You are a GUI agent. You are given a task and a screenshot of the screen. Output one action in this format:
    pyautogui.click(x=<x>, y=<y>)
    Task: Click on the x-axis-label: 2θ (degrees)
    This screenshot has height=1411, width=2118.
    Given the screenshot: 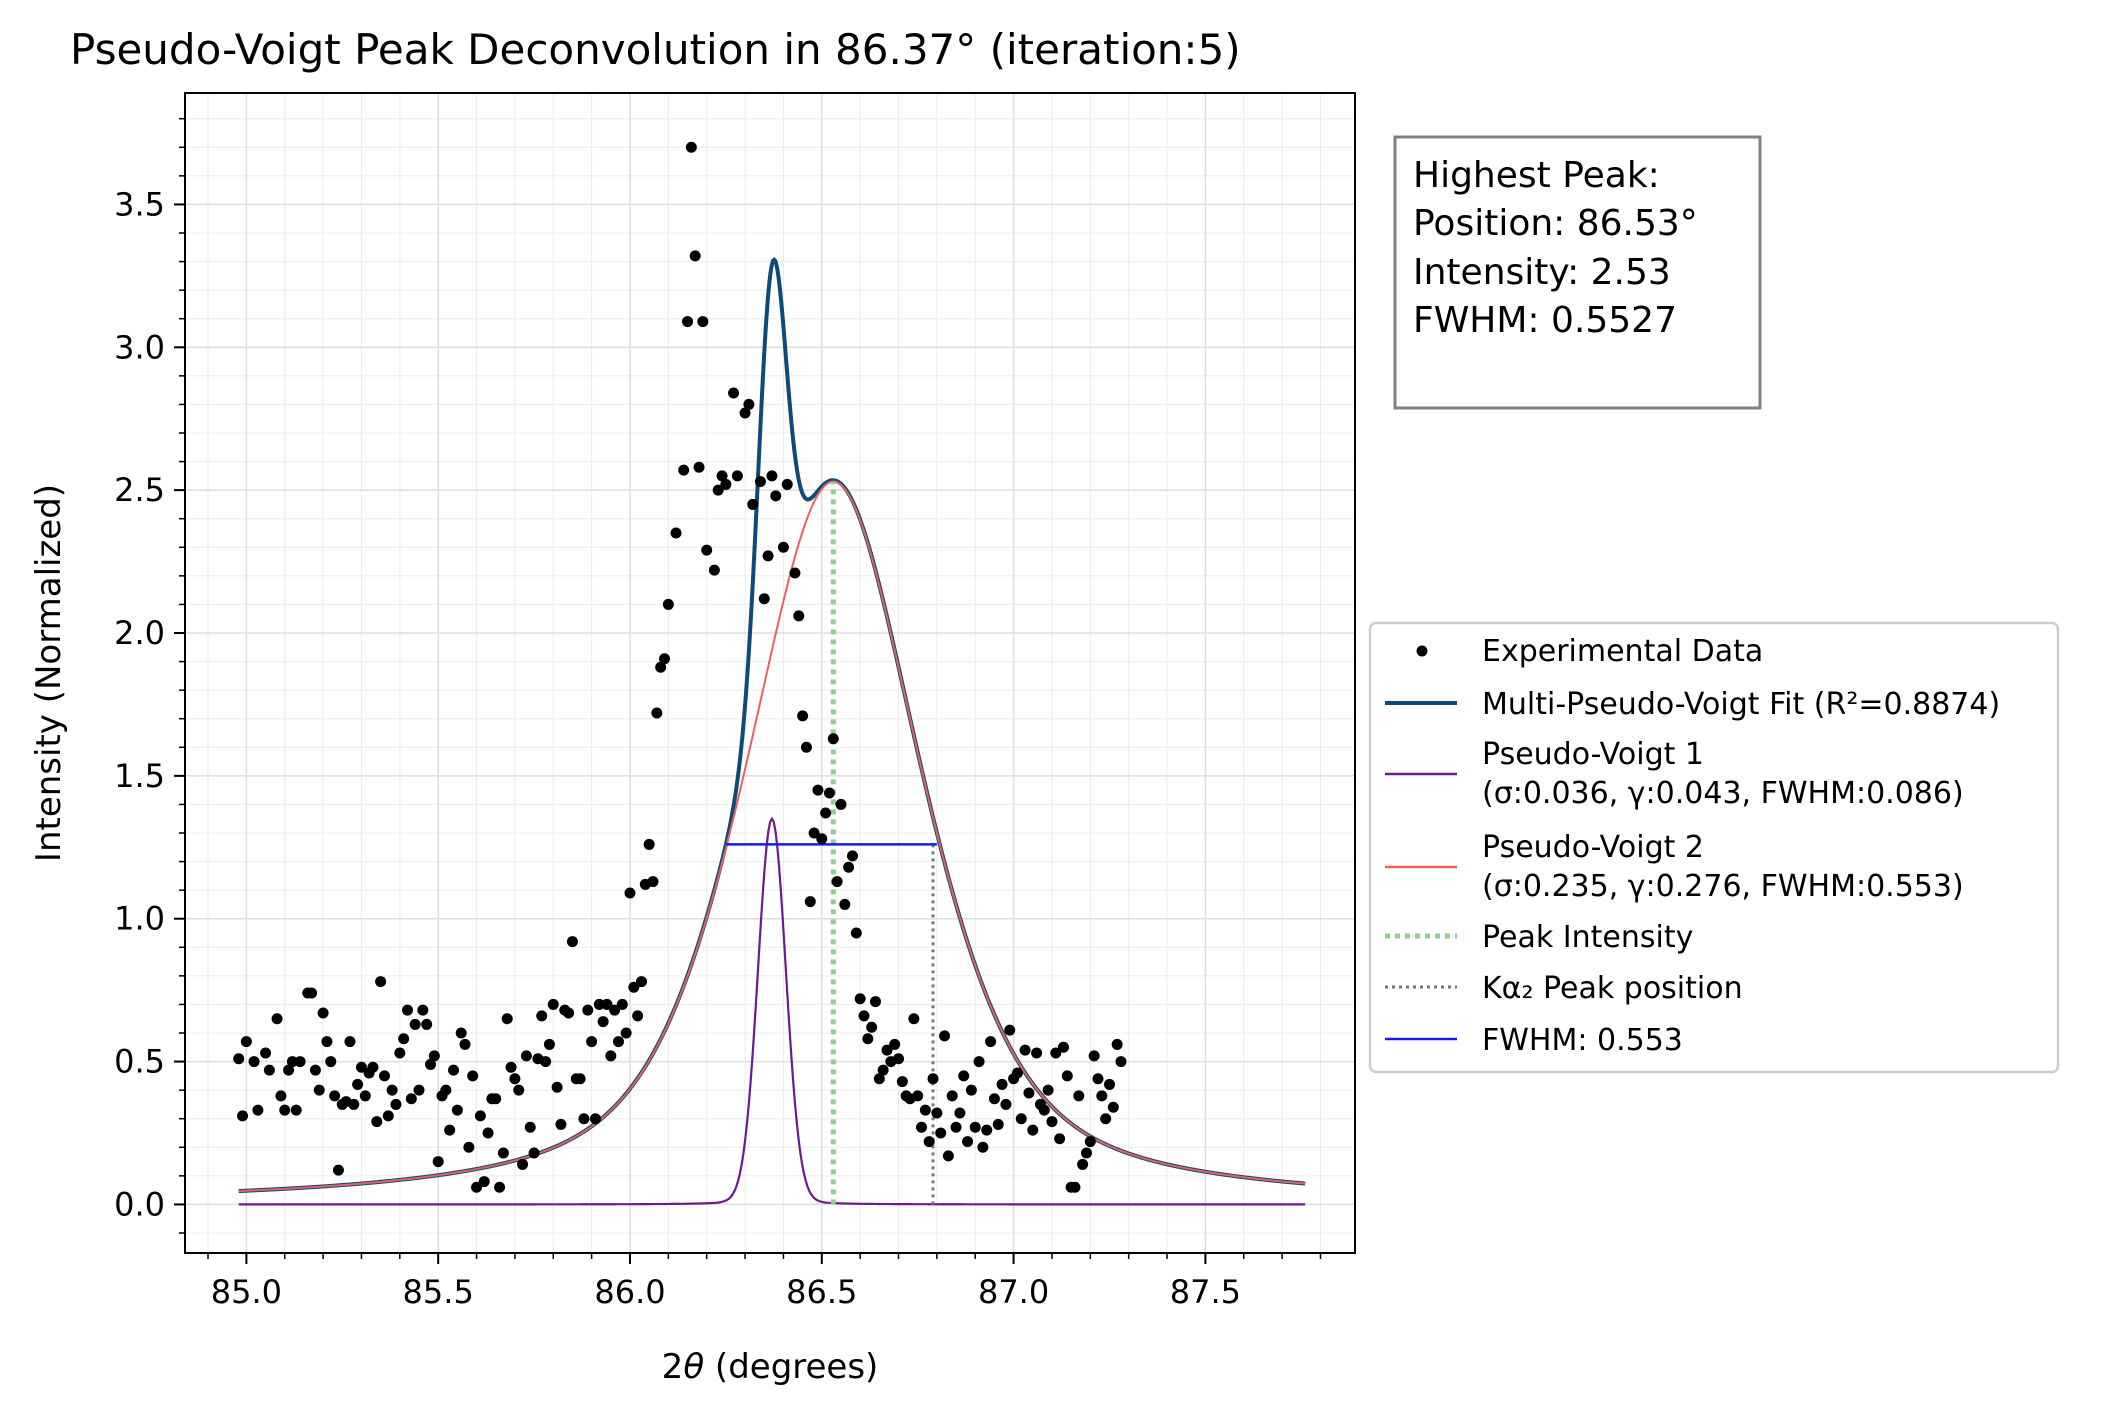 What is the action you would take?
    pyautogui.click(x=770, y=1367)
    